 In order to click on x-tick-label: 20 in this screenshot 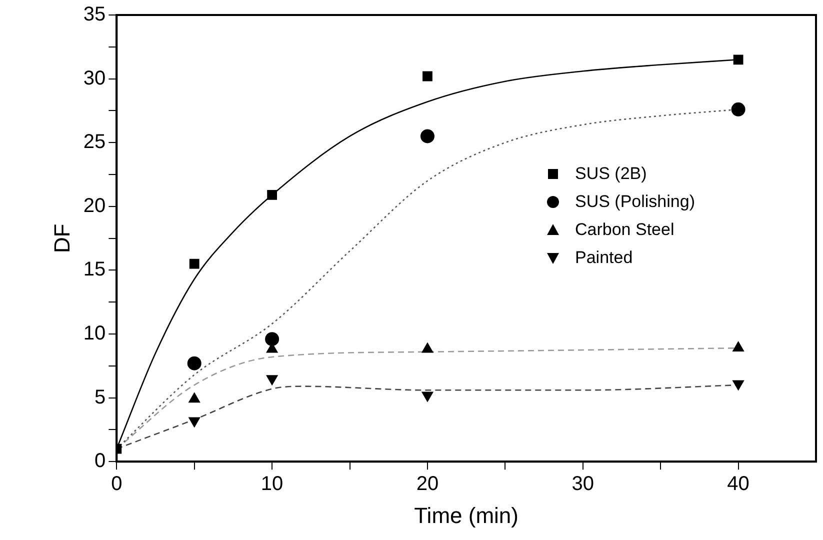, I will do `click(427, 484)`.